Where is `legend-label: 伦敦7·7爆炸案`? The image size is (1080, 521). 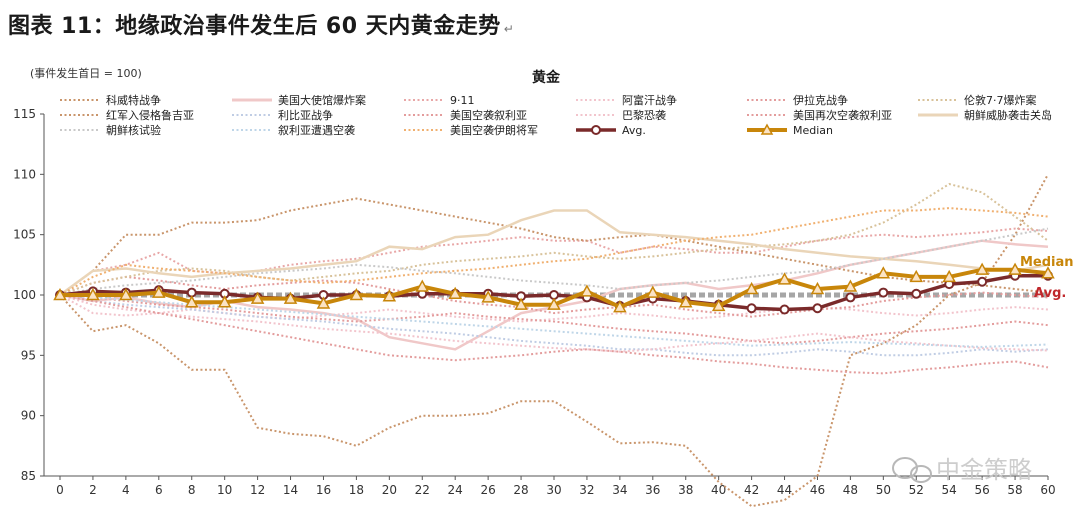
legend-label: 伦敦7·7爆炸案 is located at coordinates (1000, 100).